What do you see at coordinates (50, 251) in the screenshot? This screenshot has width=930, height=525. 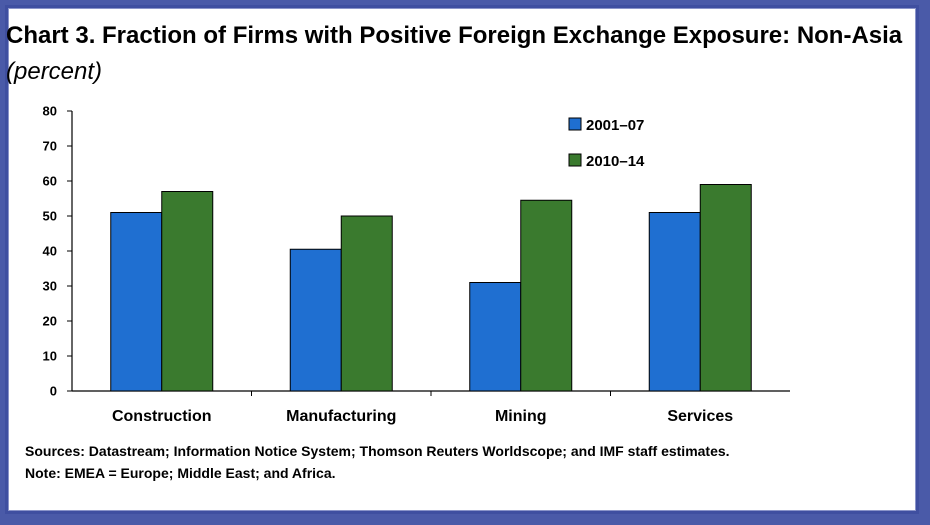 I see `y-tick-label: 40` at bounding box center [50, 251].